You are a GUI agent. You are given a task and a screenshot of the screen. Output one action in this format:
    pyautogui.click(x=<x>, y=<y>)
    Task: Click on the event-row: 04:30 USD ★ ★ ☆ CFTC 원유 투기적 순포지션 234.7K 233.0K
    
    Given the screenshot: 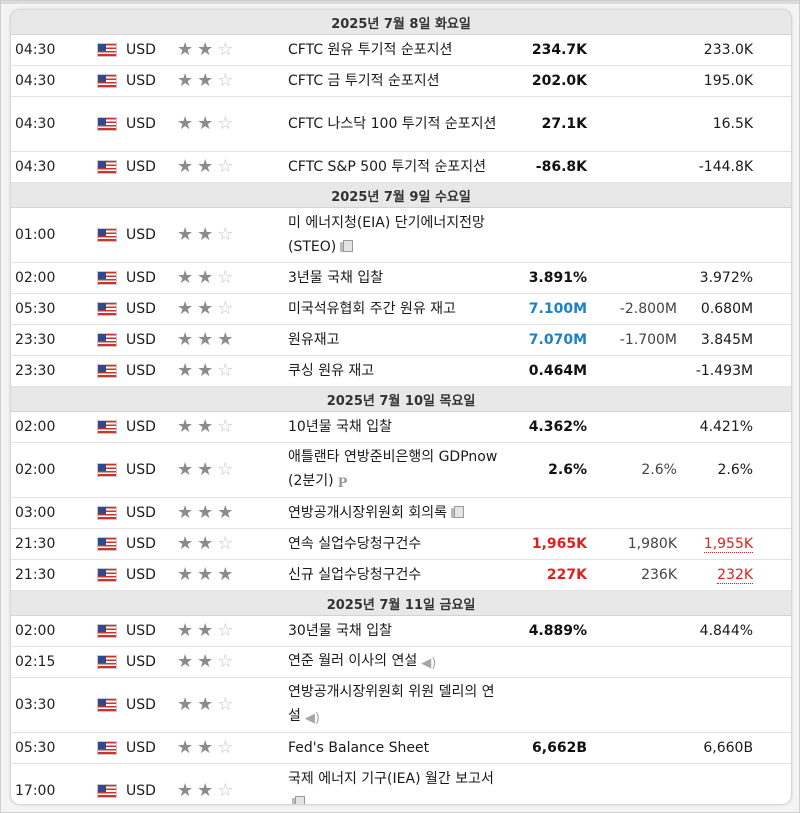 What is the action you would take?
    pyautogui.click(x=401, y=50)
    